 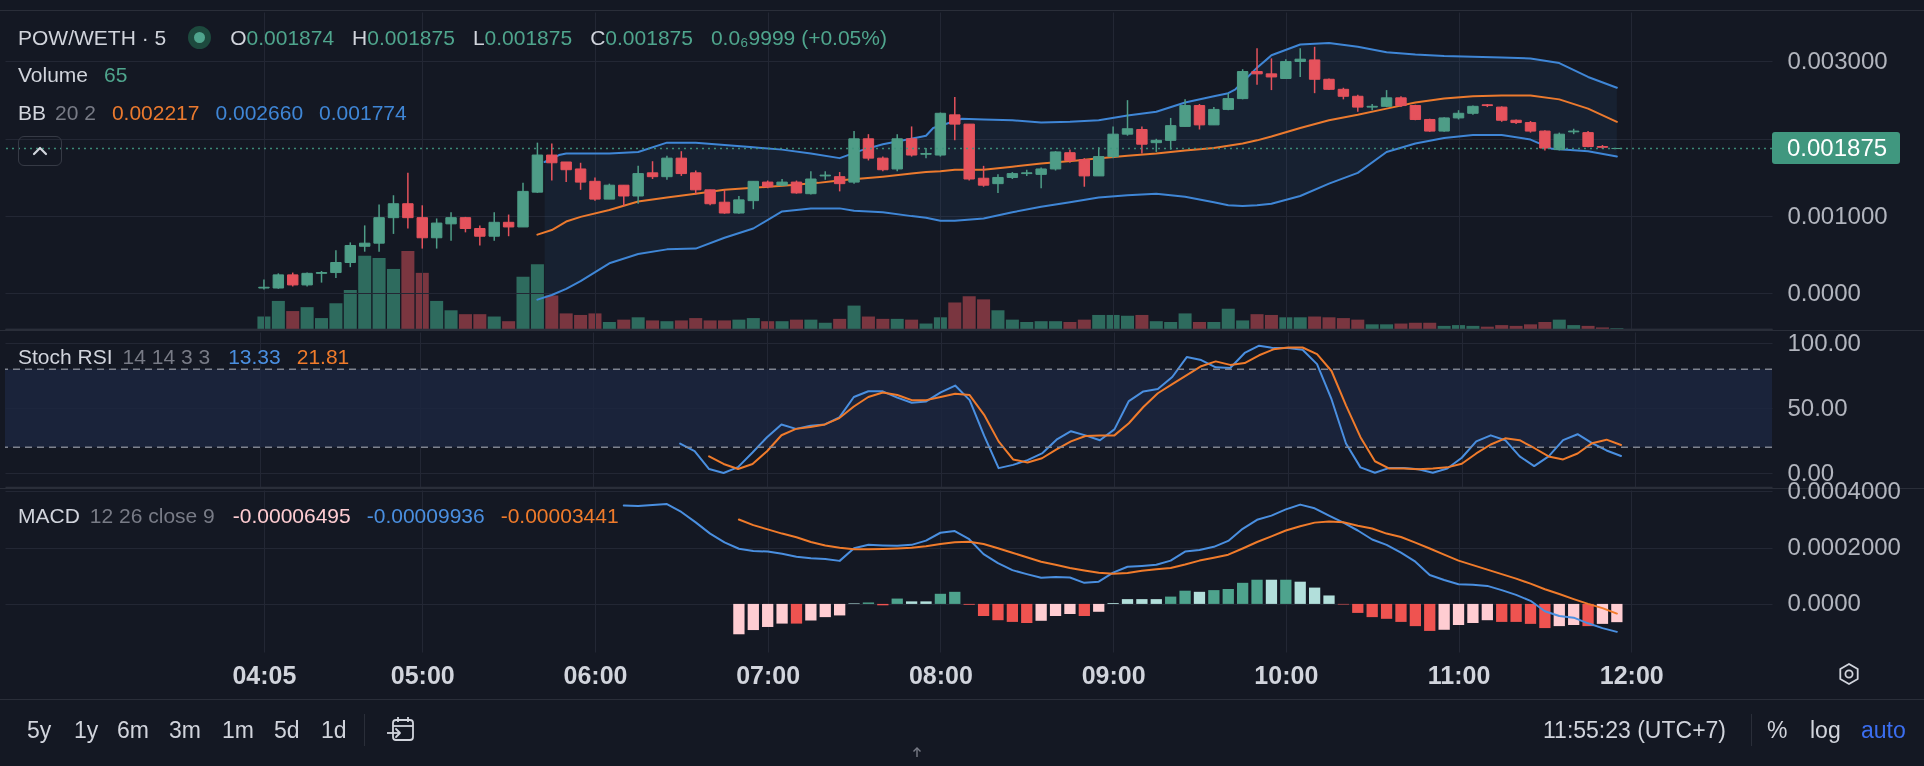 I want to click on x-tick-label: 12:00, so click(x=1631, y=674).